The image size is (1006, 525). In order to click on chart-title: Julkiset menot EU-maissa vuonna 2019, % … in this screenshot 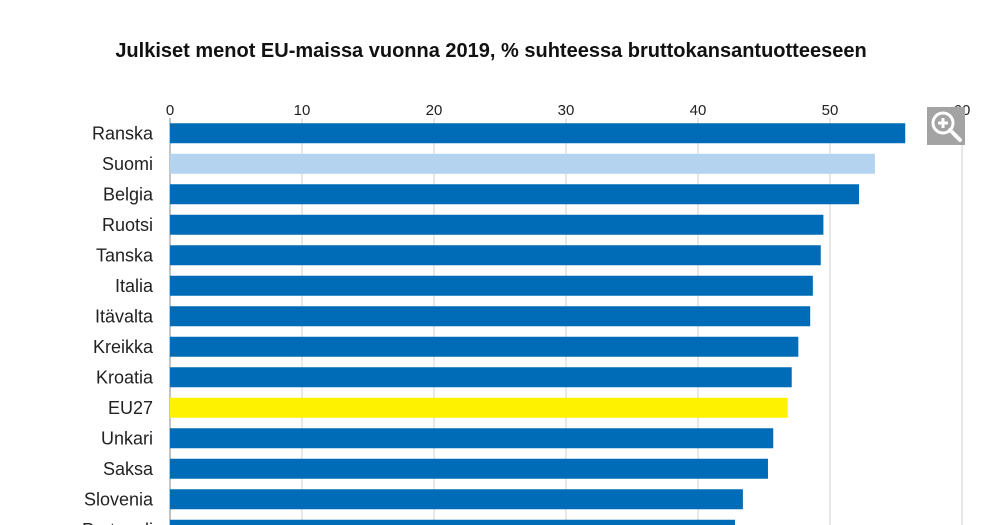, I will do `click(491, 51)`.